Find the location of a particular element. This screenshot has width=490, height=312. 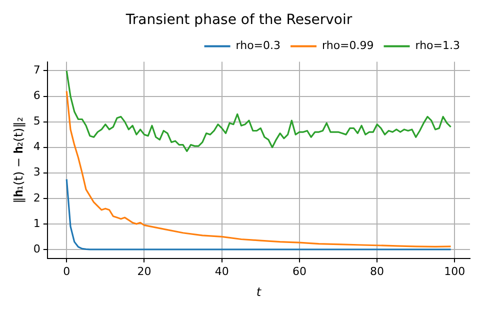

x-tick-label: 80 is located at coordinates (377, 271).